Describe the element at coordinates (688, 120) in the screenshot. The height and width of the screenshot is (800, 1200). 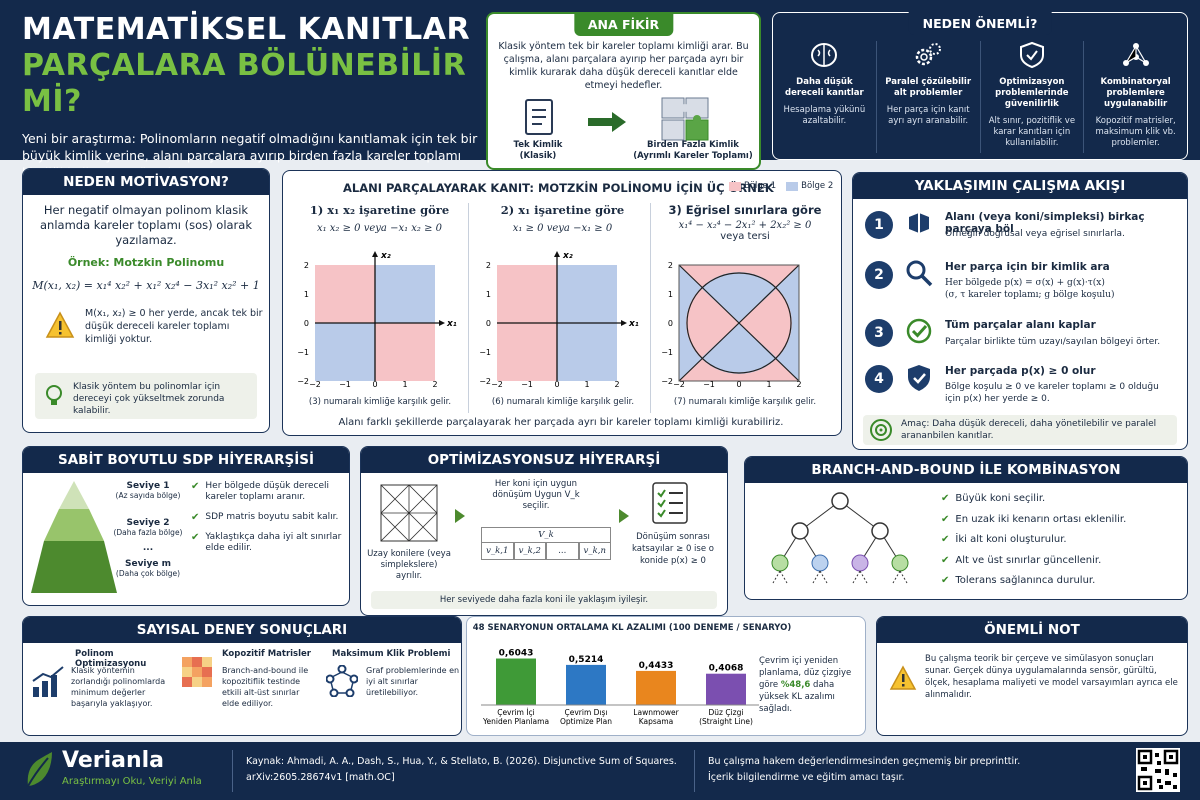
I see `puzzle-icon` at that location.